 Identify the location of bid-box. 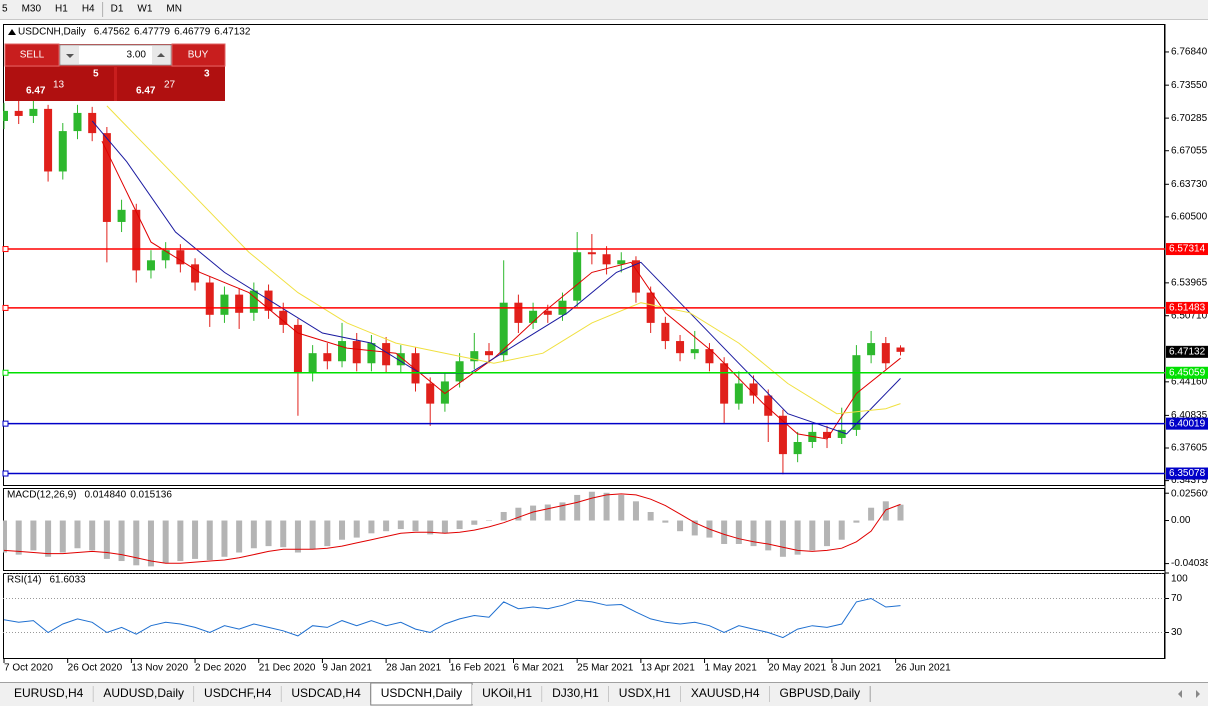
(59, 84).